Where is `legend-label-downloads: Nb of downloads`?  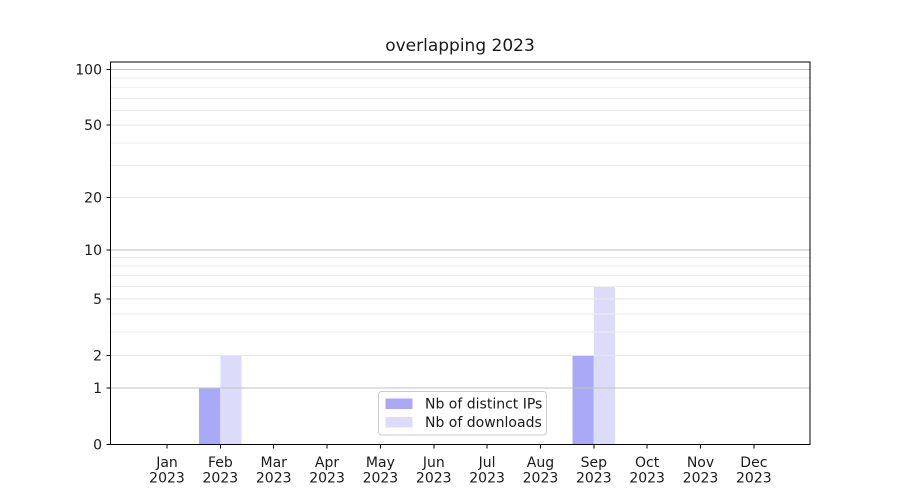 legend-label-downloads: Nb of downloads is located at coordinates (483, 423).